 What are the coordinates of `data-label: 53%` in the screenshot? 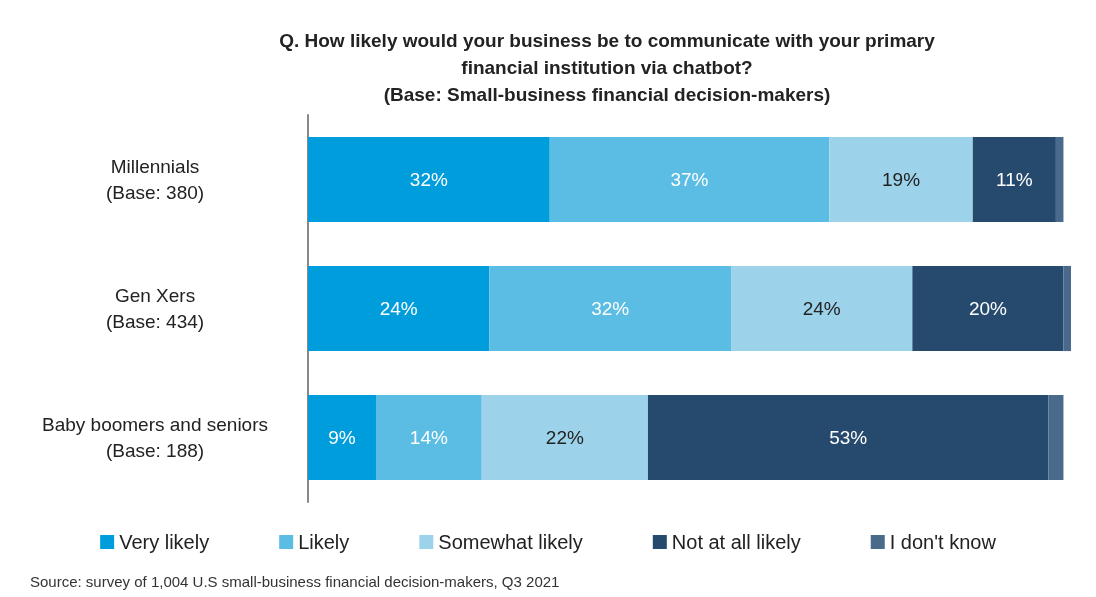 It's located at (848, 437).